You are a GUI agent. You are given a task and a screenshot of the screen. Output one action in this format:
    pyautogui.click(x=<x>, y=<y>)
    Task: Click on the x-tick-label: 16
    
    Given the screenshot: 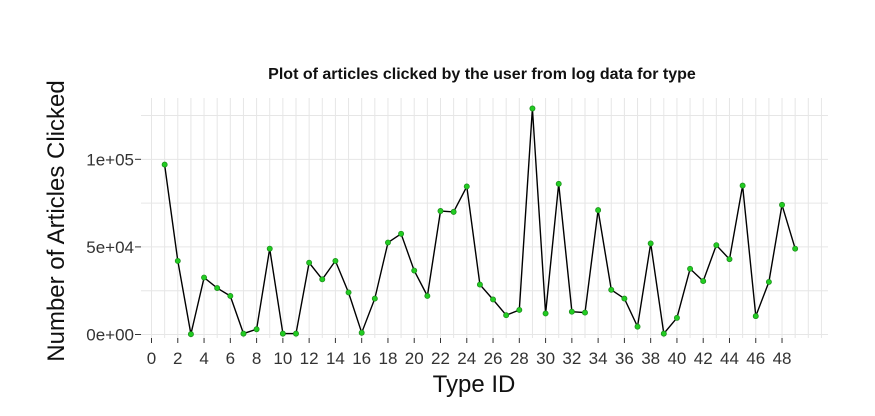 What is the action you would take?
    pyautogui.click(x=361, y=358)
    